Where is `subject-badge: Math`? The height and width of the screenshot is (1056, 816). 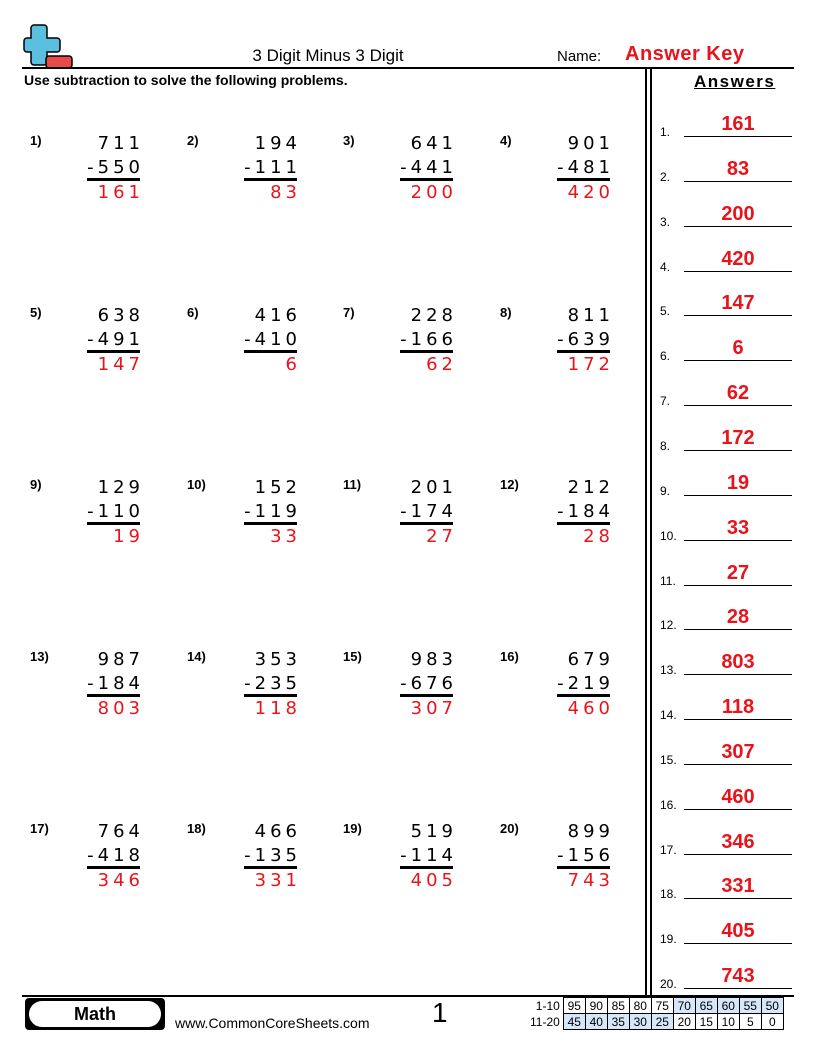
subject-badge: Math is located at coordinates (95, 1014).